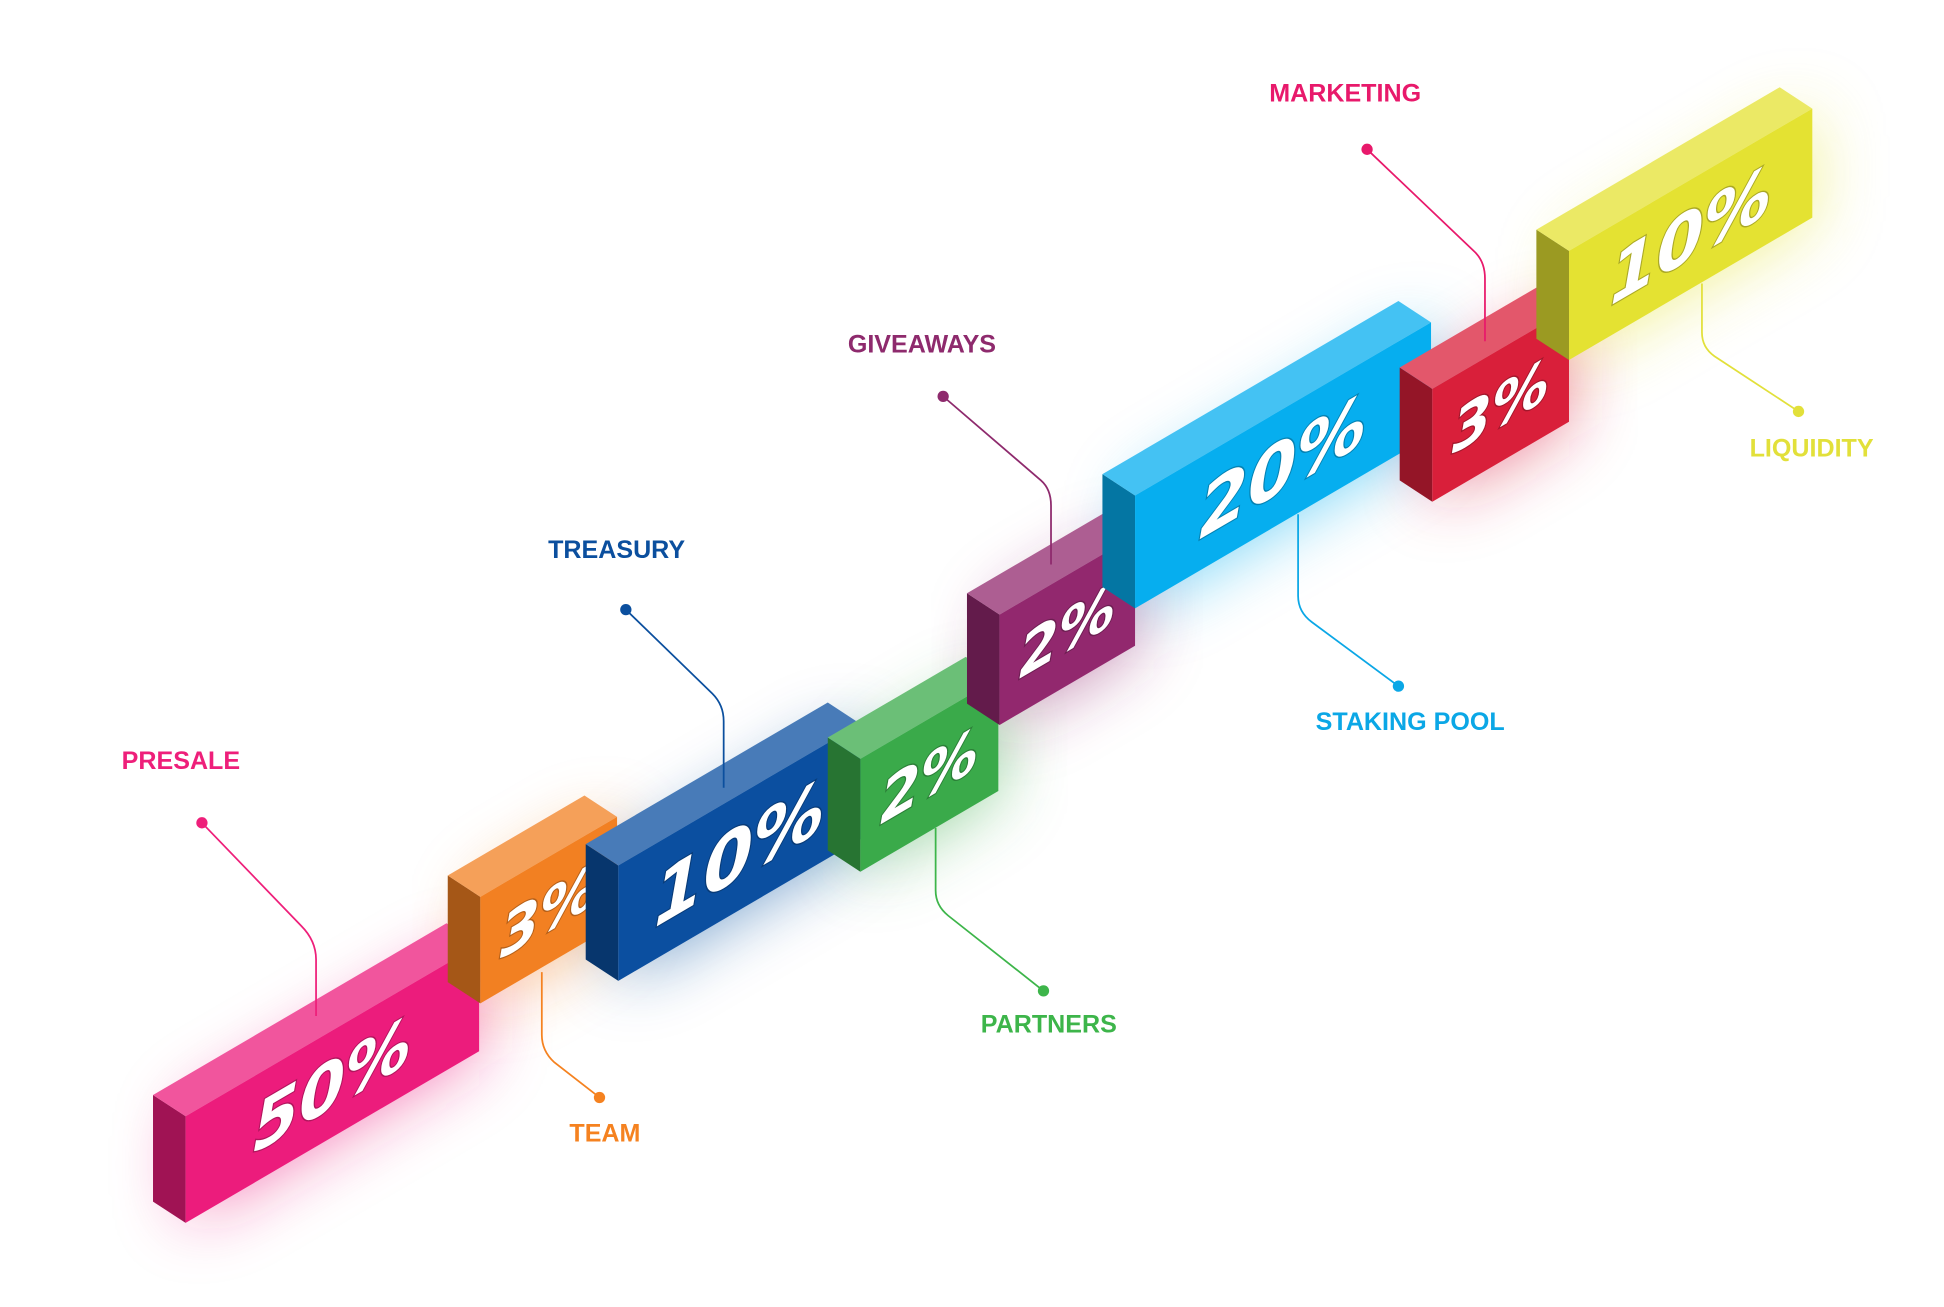  I want to click on category-label-treasury: TREASURY, so click(616, 550).